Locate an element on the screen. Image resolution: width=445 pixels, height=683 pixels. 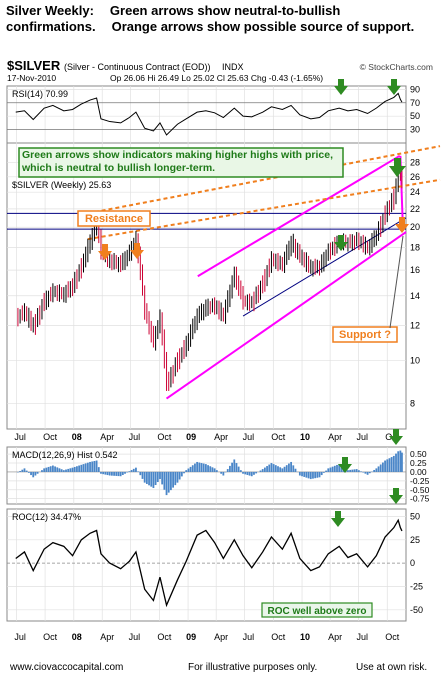
rsi-series is located at coordinates (209, 114).